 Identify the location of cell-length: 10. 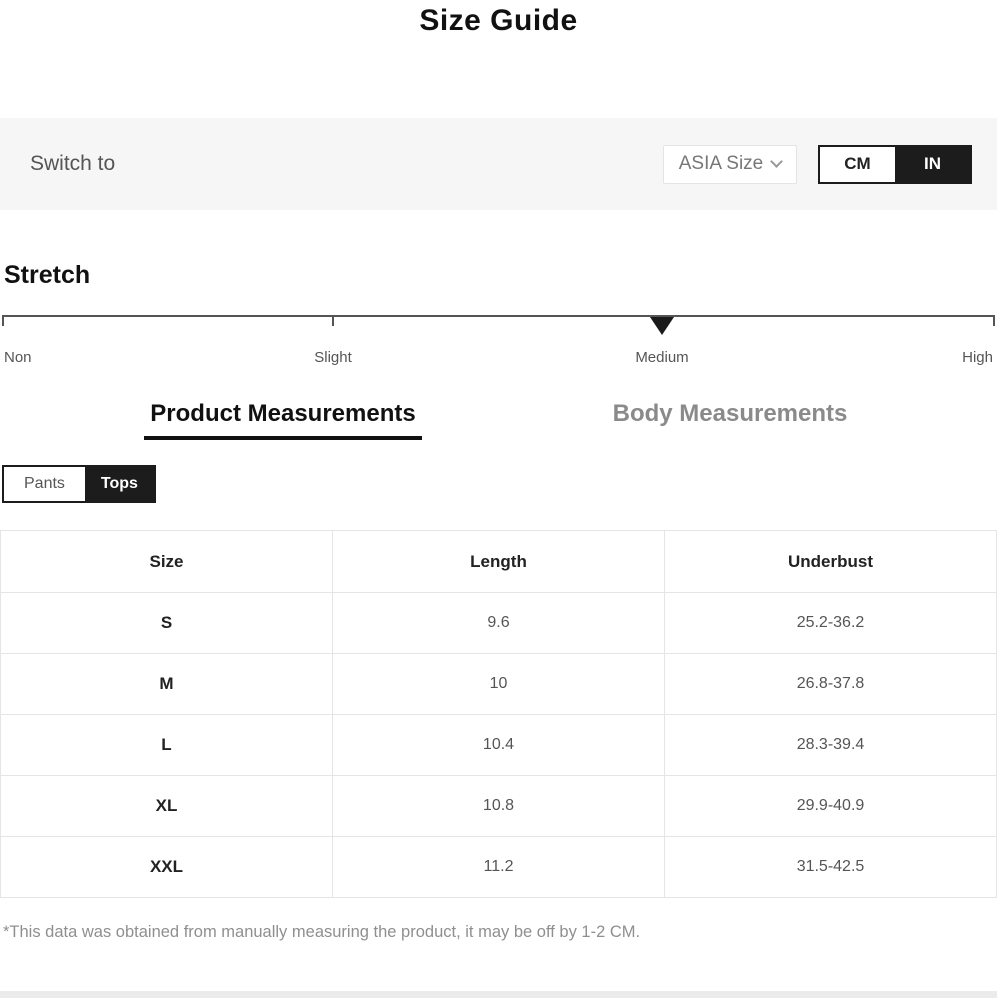
(498, 684).